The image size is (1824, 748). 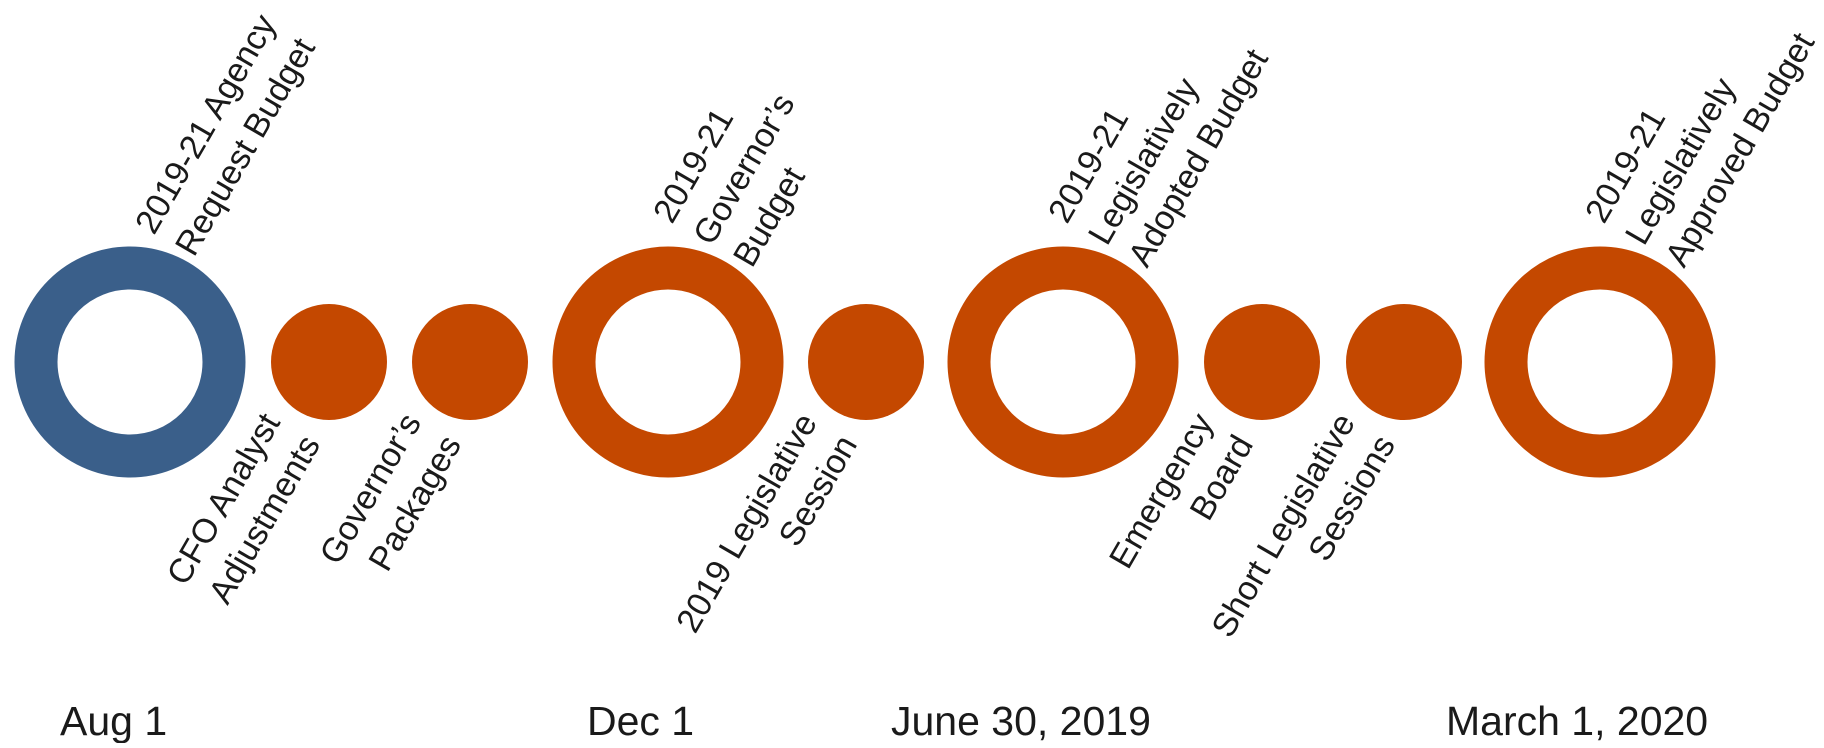 What do you see at coordinates (113, 720) in the screenshot?
I see `date-label: Aug 1` at bounding box center [113, 720].